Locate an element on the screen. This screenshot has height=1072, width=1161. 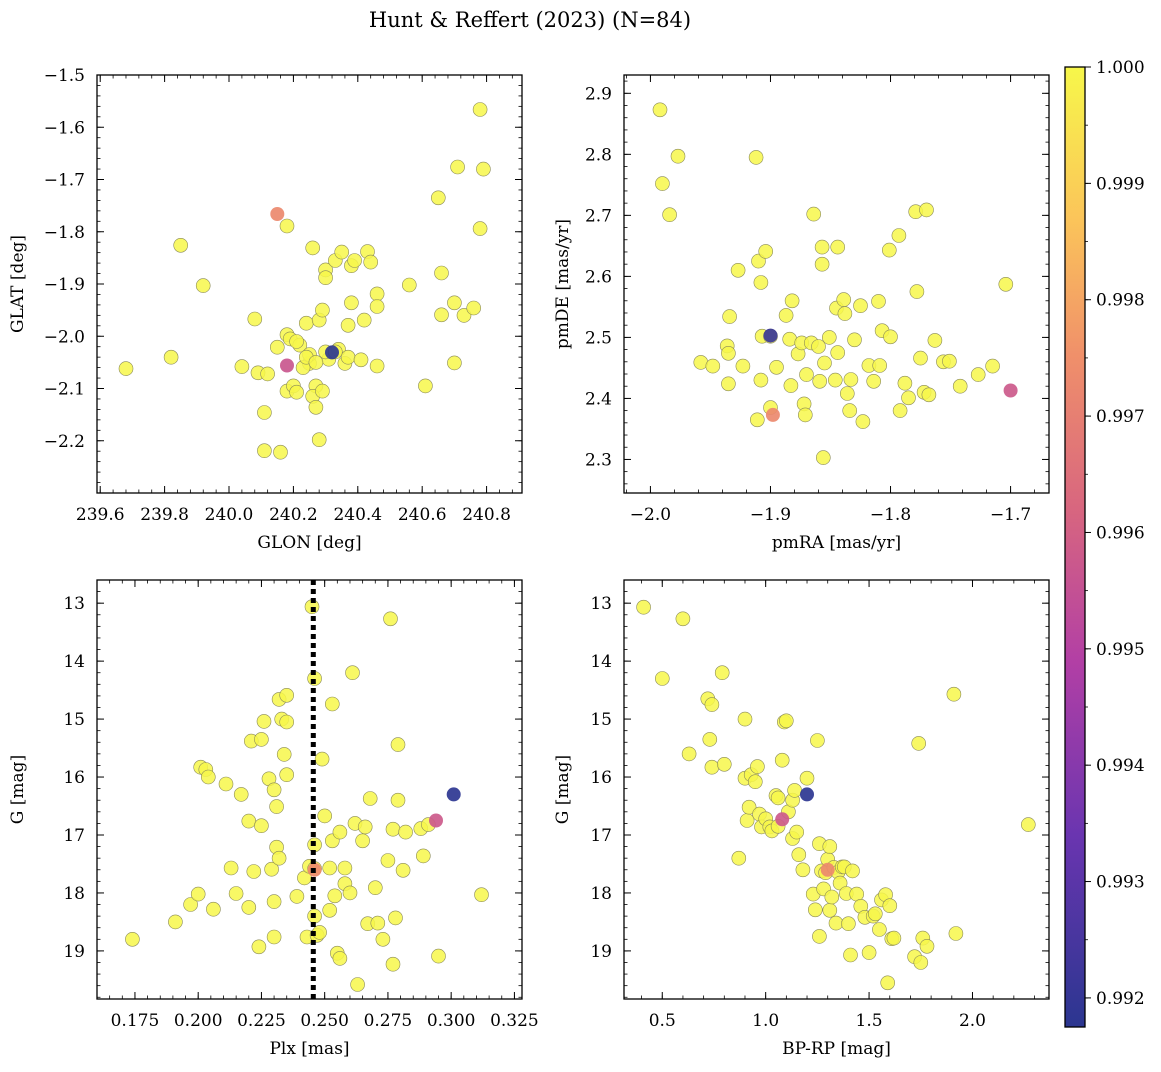
x-tick-label: 0.175 is located at coordinates (135, 1021).